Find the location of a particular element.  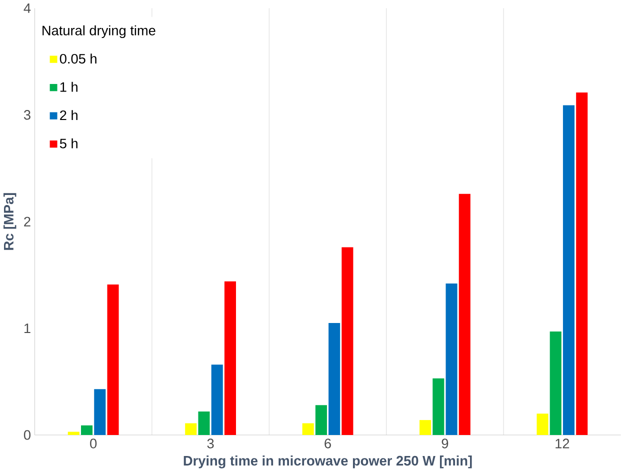

legend-label: 5 h is located at coordinates (69, 143).